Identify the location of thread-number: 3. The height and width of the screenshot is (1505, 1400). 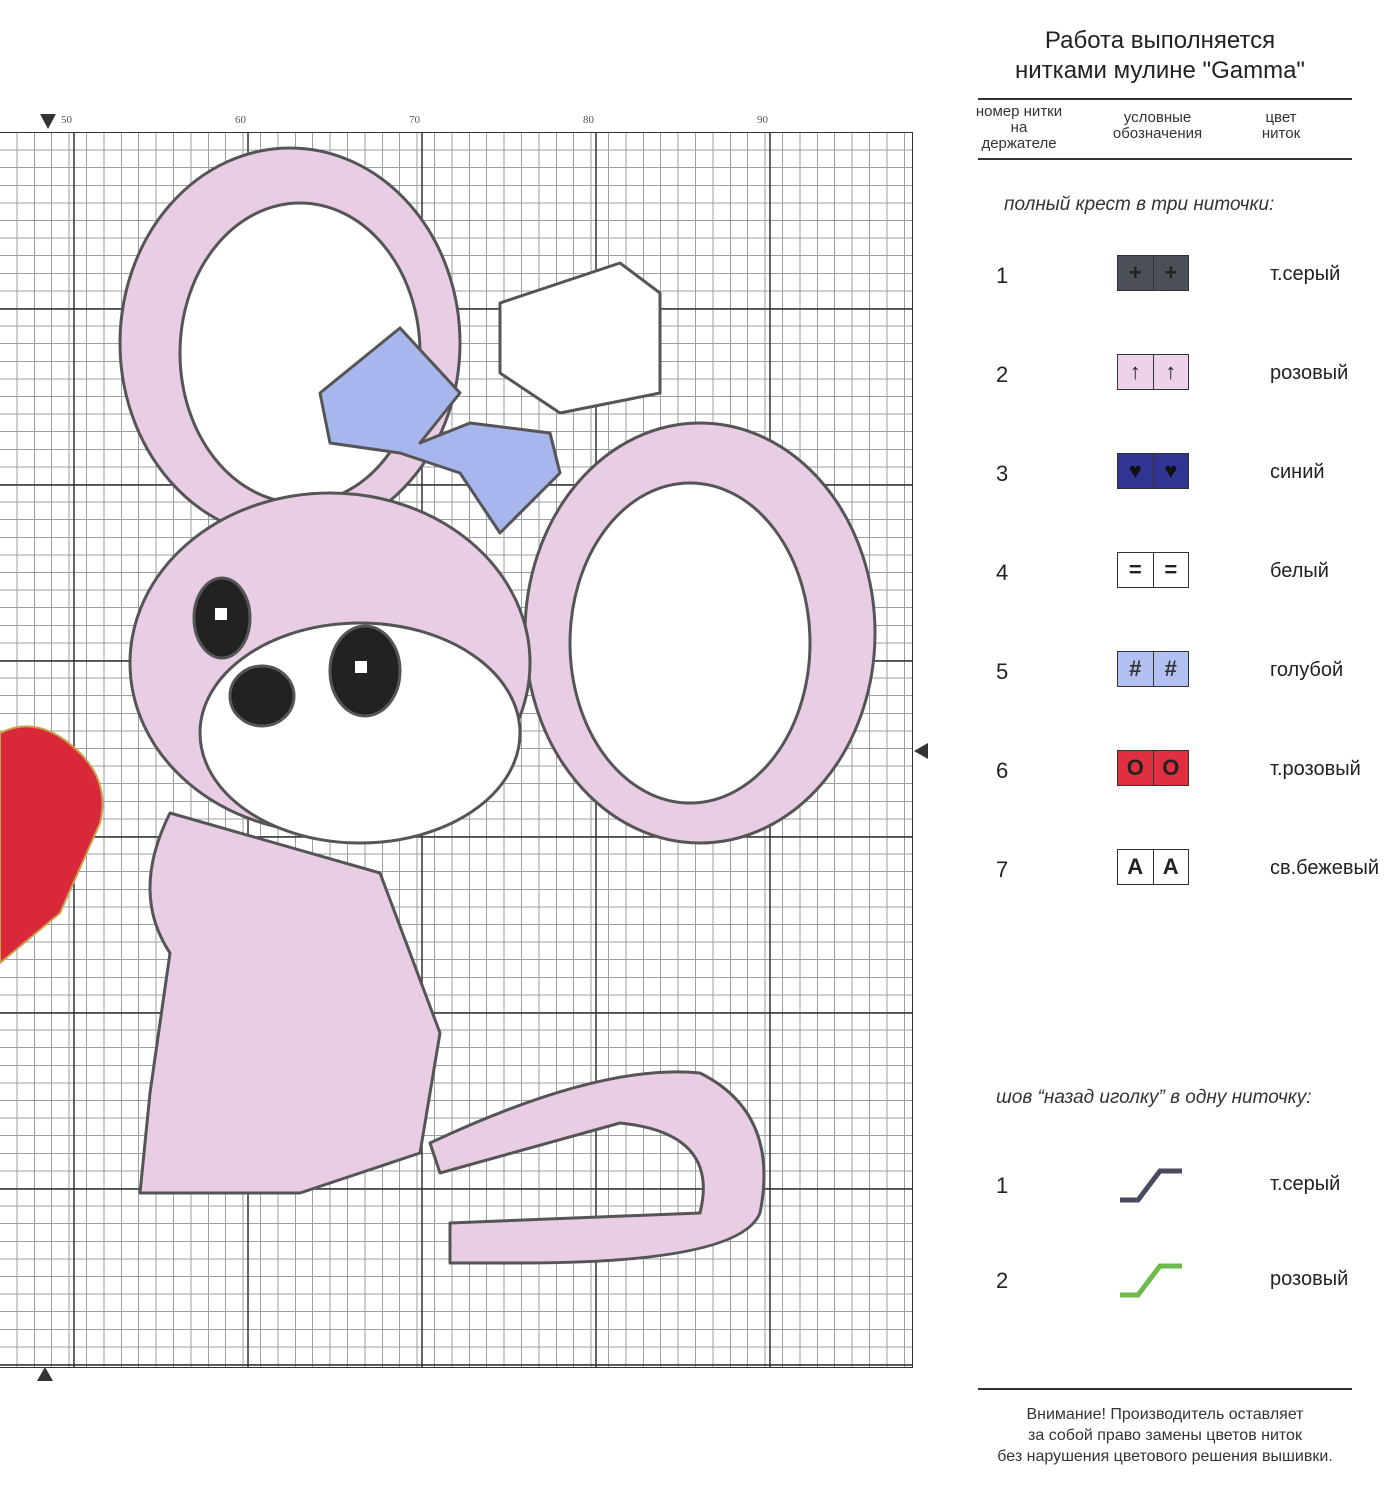
(1002, 473).